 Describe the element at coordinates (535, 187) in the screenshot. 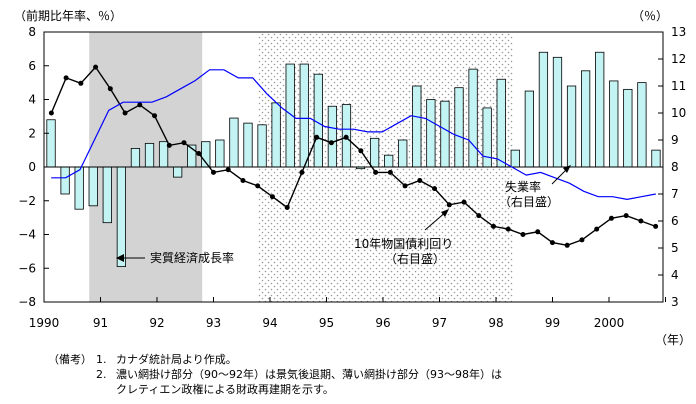

I see `annotation-unemployment: 失業率 （右目盛）` at that location.